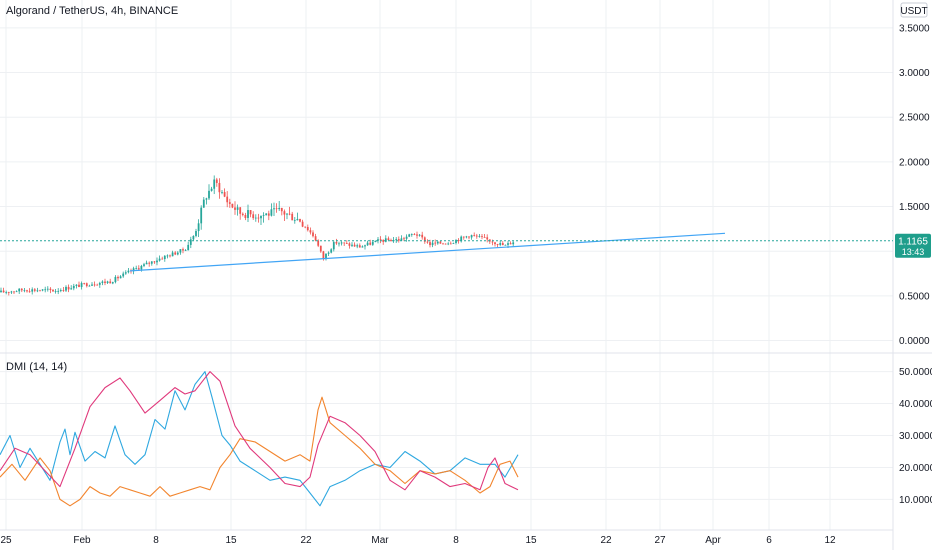 This screenshot has height=550, width=932. Describe the element at coordinates (914, 73) in the screenshot. I see `price-tick-label: 3.0000` at that location.